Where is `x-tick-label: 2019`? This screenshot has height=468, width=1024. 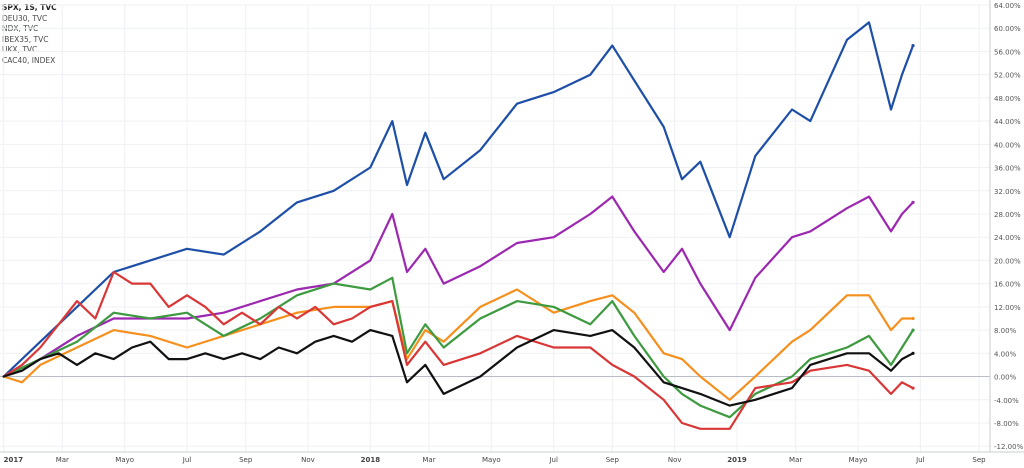
x-tick-label: 2019 is located at coordinates (737, 460).